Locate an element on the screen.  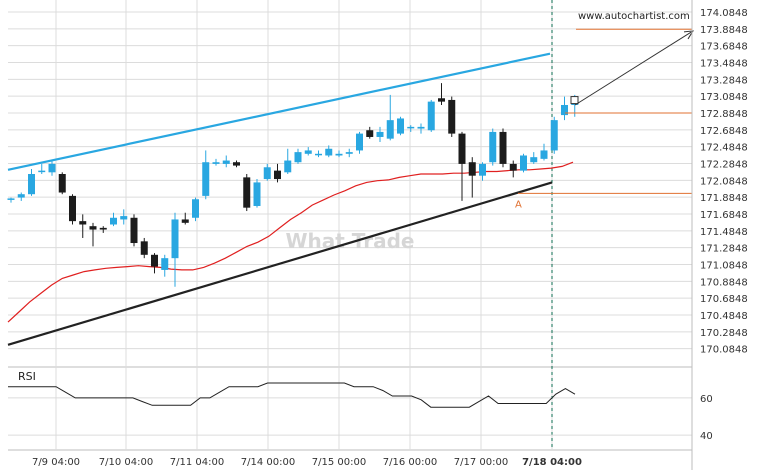
projection-arrowhead is located at coordinates (688, 35).